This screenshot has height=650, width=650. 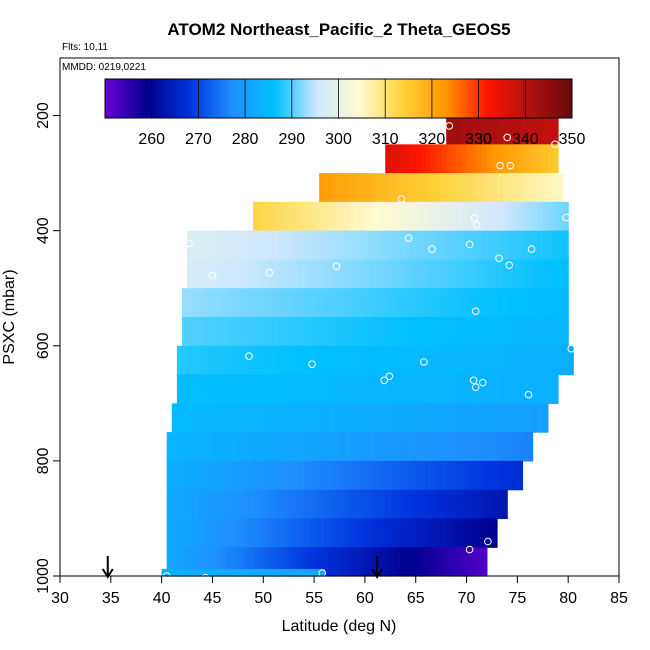 What do you see at coordinates (339, 626) in the screenshot?
I see `x-axis-label: Latitude (deg N)` at bounding box center [339, 626].